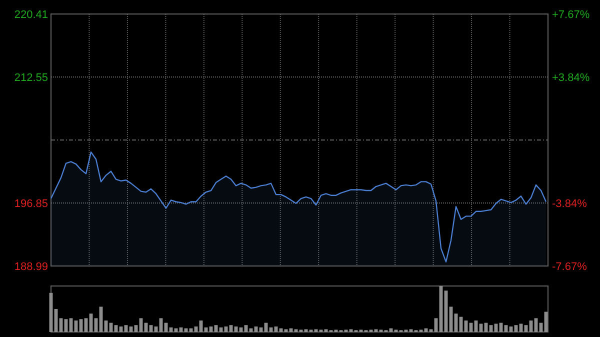  Describe the element at coordinates (31, 78) in the screenshot. I see `y-tick-label: 212.55` at that location.